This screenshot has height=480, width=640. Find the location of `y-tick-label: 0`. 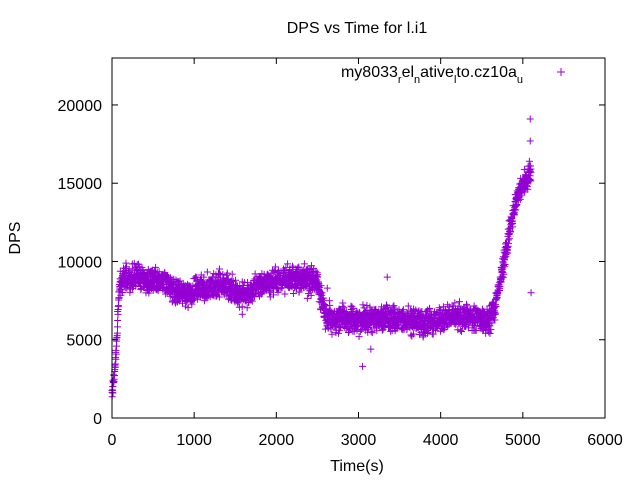

y-tick-label: 0 is located at coordinates (97, 419).